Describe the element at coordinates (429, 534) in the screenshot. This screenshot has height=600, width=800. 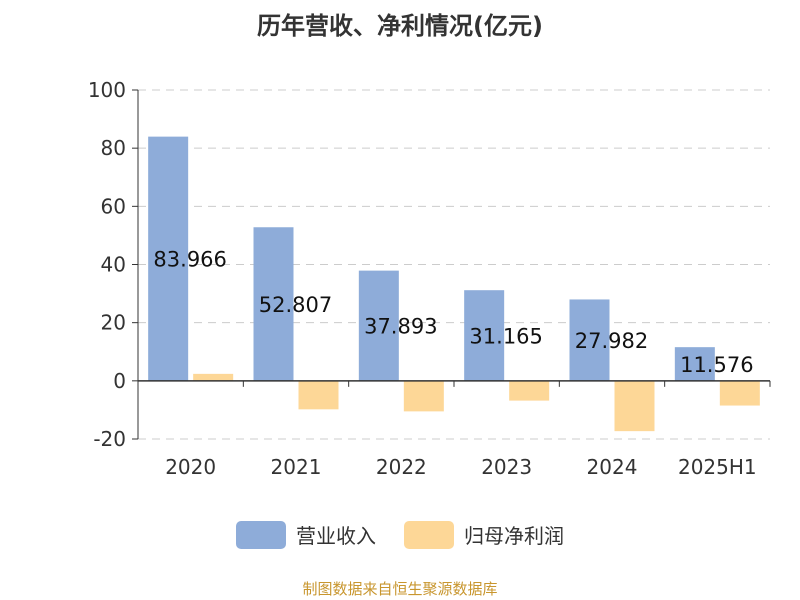
I see `legend-swatch-net-profit` at that location.